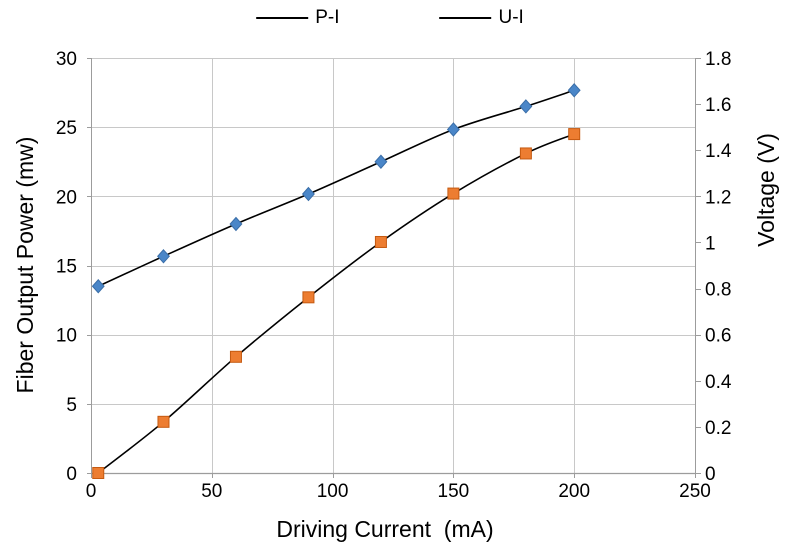 The height and width of the screenshot is (546, 800). Describe the element at coordinates (71, 405) in the screenshot. I see `y-left-tick-label: 5` at that location.